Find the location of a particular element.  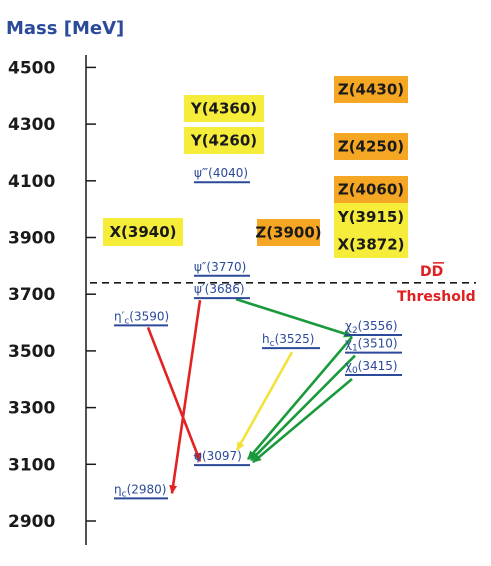

exotic-box-x3940 is located at coordinates (143, 232).